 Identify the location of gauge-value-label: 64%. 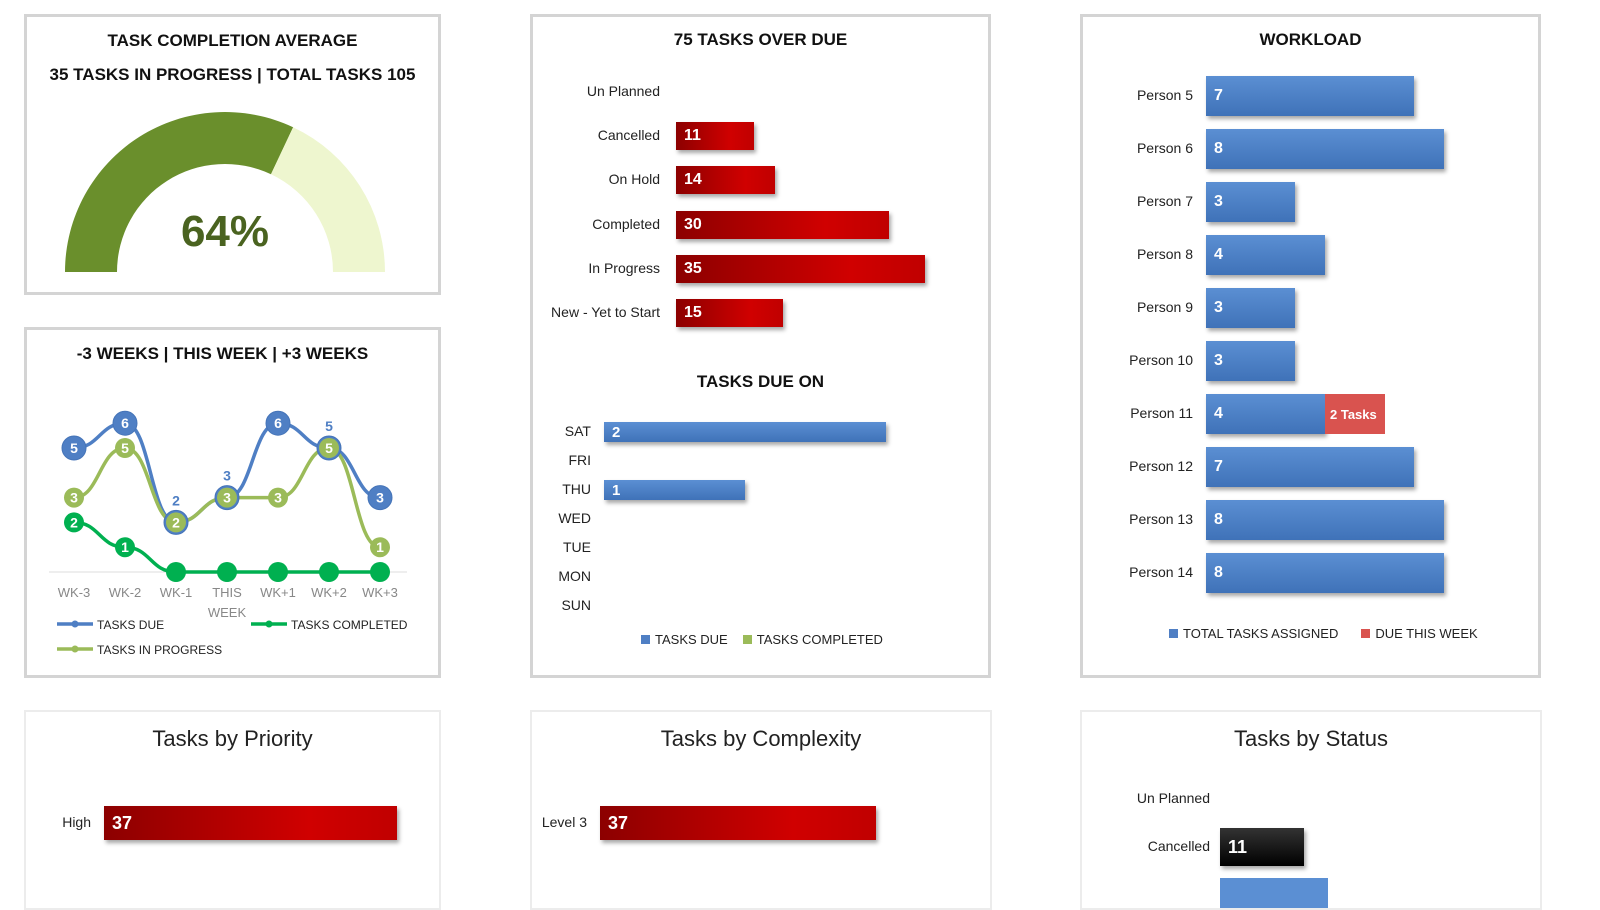
(225, 231).